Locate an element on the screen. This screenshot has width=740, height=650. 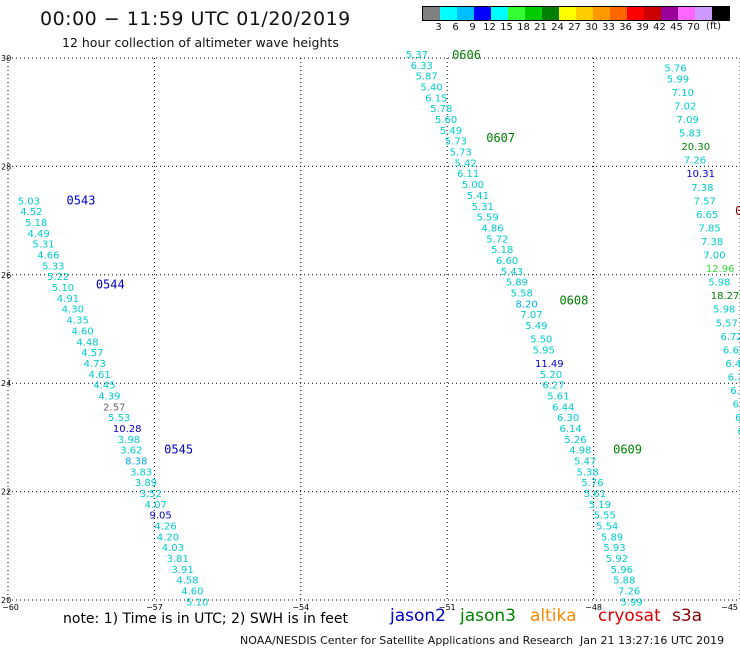
wave-height-point: 4.48 is located at coordinates (87, 342).